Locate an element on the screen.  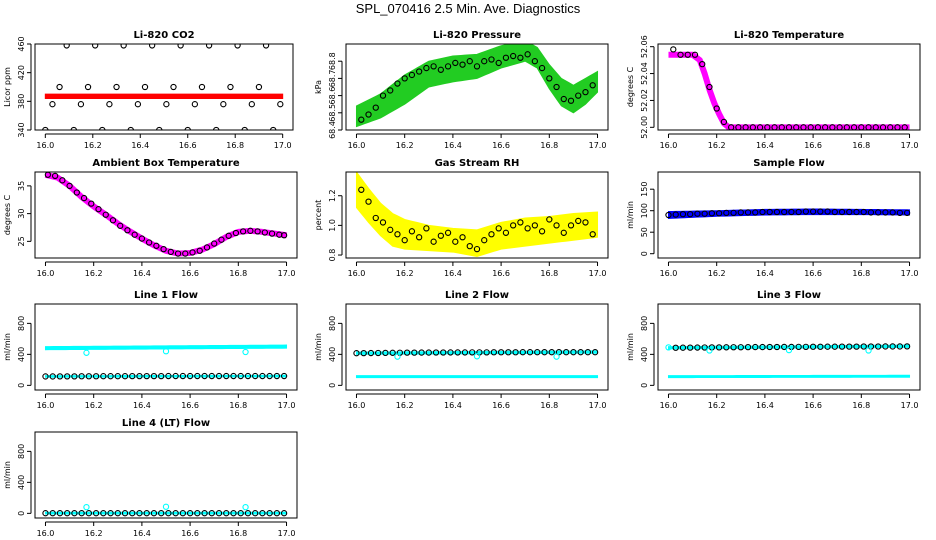
y-axis-label: degrees C is located at coordinates (7, 214).